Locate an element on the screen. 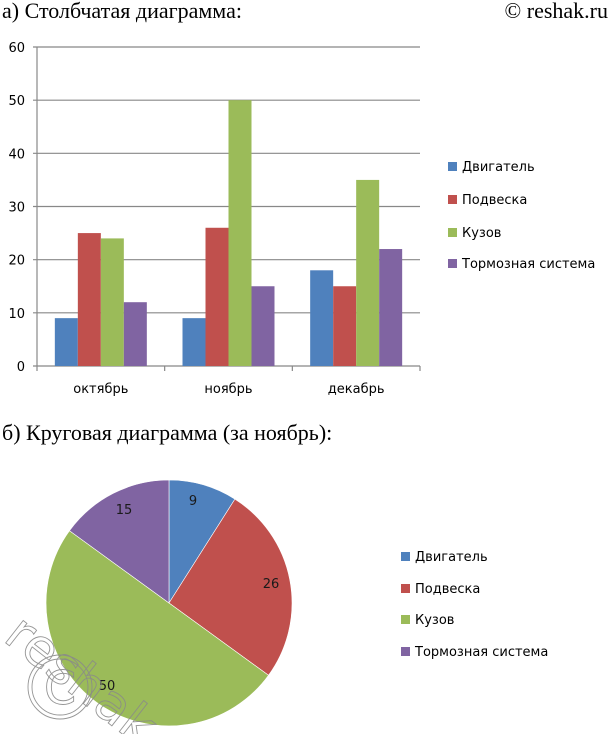  copyright-icon is located at coordinates (60, 687).